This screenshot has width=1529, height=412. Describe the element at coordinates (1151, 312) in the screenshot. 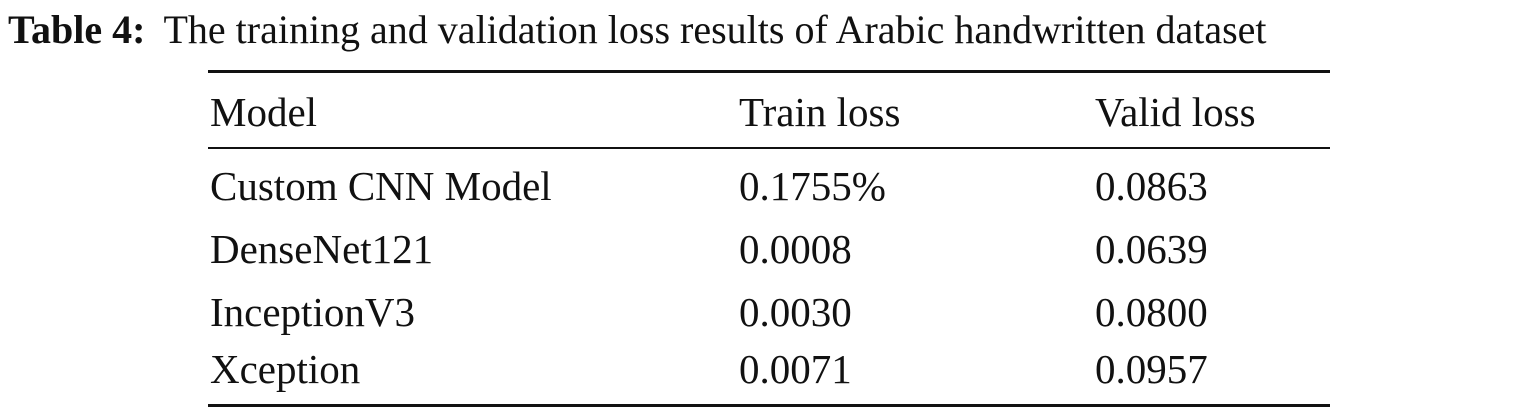

I see `cell-valid-loss: 0.0800` at that location.